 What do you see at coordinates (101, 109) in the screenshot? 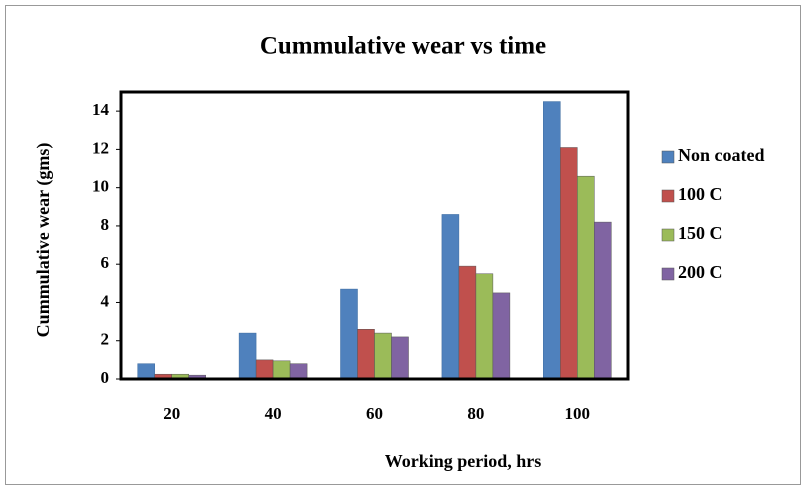
I see `y-tick-label: 14` at bounding box center [101, 109].